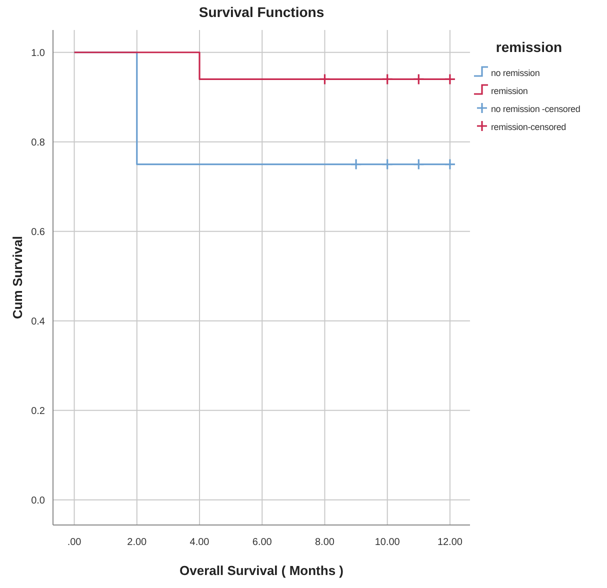 Image resolution: width=607 pixels, height=588 pixels. I want to click on legend-title: remission, so click(529, 47).